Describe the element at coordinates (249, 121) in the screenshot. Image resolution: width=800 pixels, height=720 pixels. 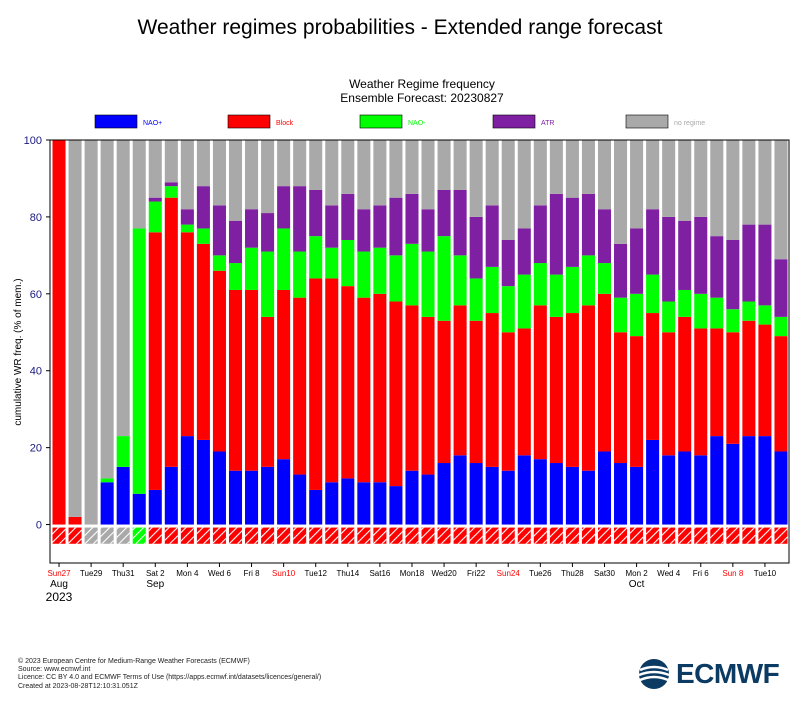
I see `legend-swatch-block` at that location.